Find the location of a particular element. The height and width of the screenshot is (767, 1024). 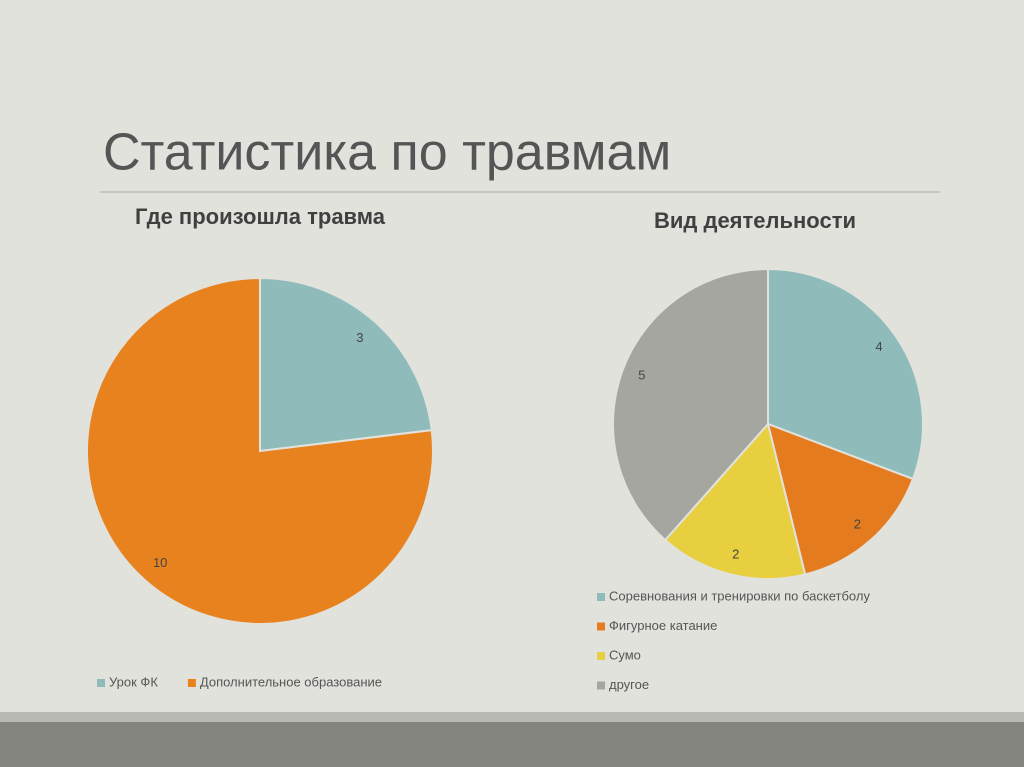

slide-title: Статистика по травмам is located at coordinates (387, 153).